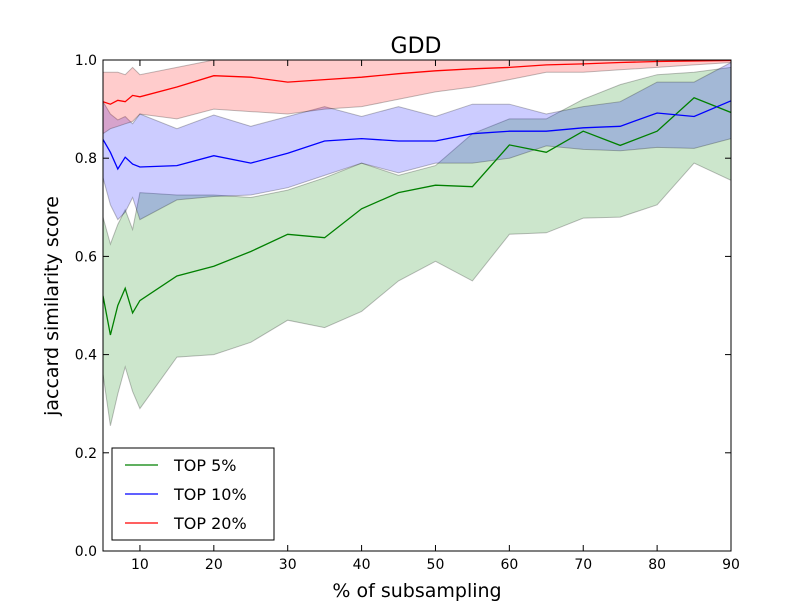 The image size is (812, 612). I want to click on legend-label-3: TOP 20%, so click(210, 523).